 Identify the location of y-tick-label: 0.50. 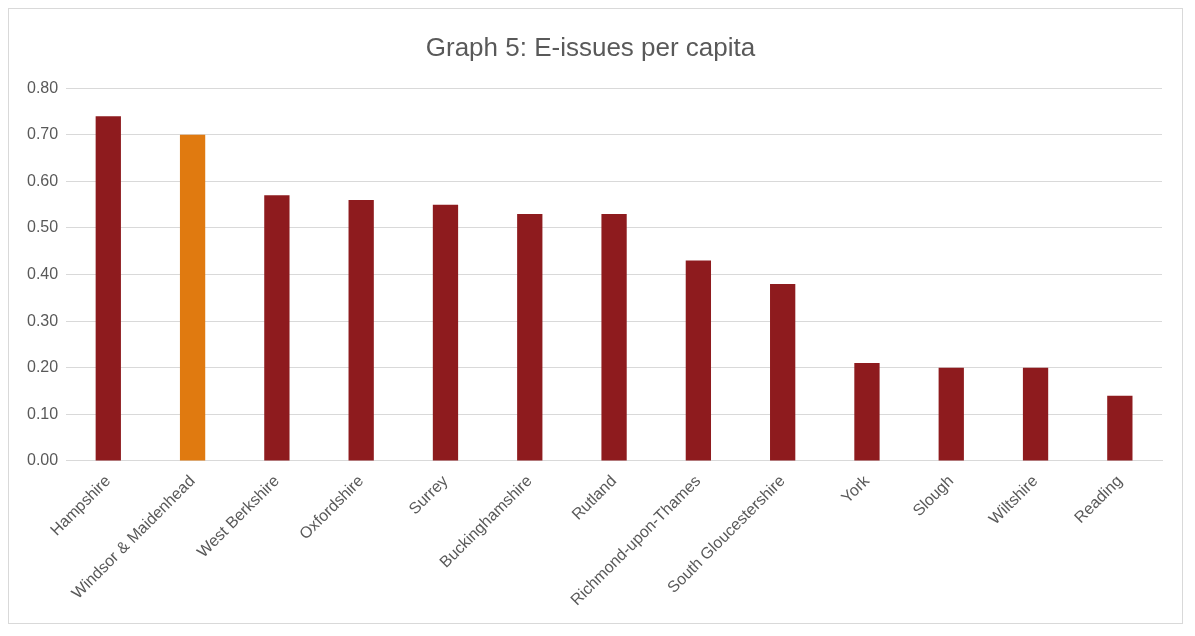
(43, 227).